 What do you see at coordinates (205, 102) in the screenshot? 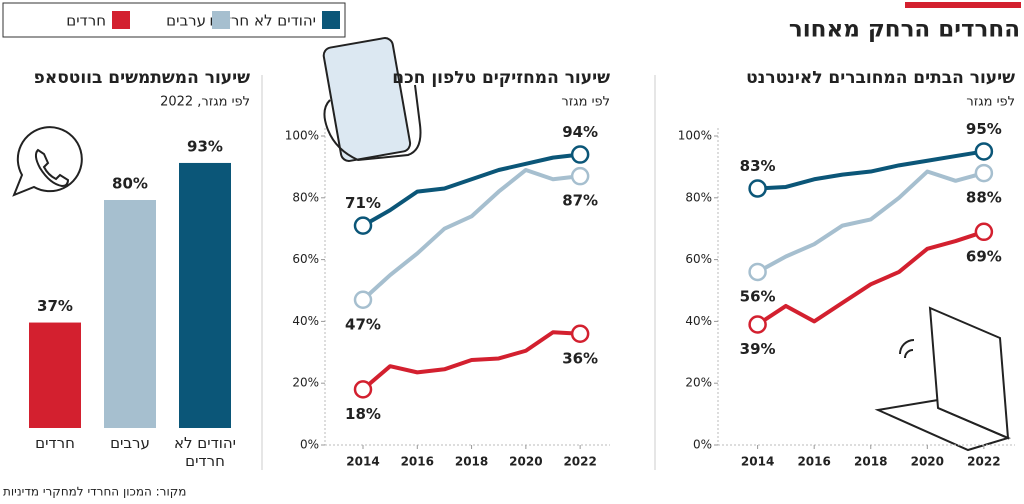
I see `chart-subtitle: לפי מגזר, 2022` at bounding box center [205, 102].